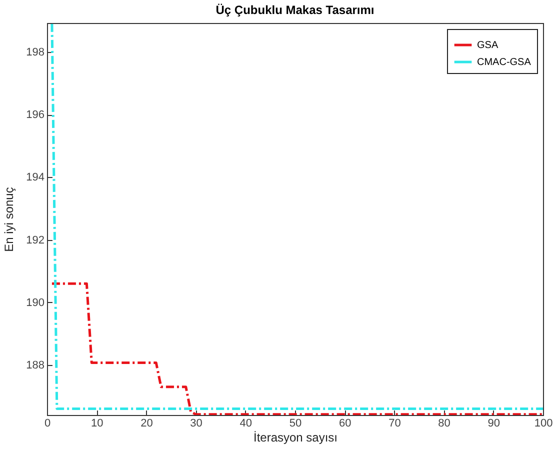 This screenshot has height=461, width=558. I want to click on y-axis-title: En iyi sonuç, so click(9, 219).